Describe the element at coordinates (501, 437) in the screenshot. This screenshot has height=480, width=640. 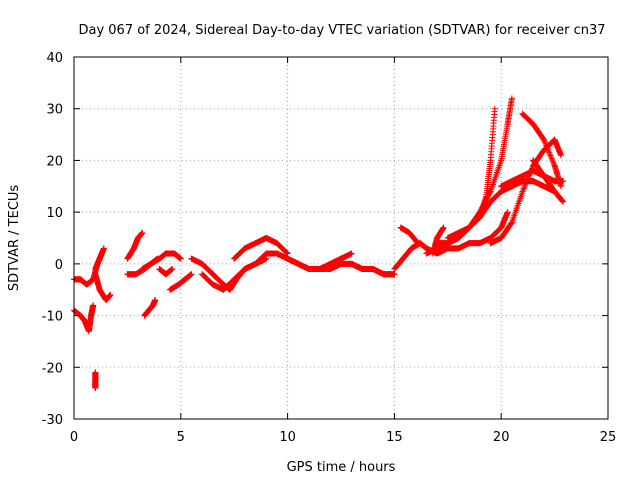
I see `x-tick-label: 20` at that location.